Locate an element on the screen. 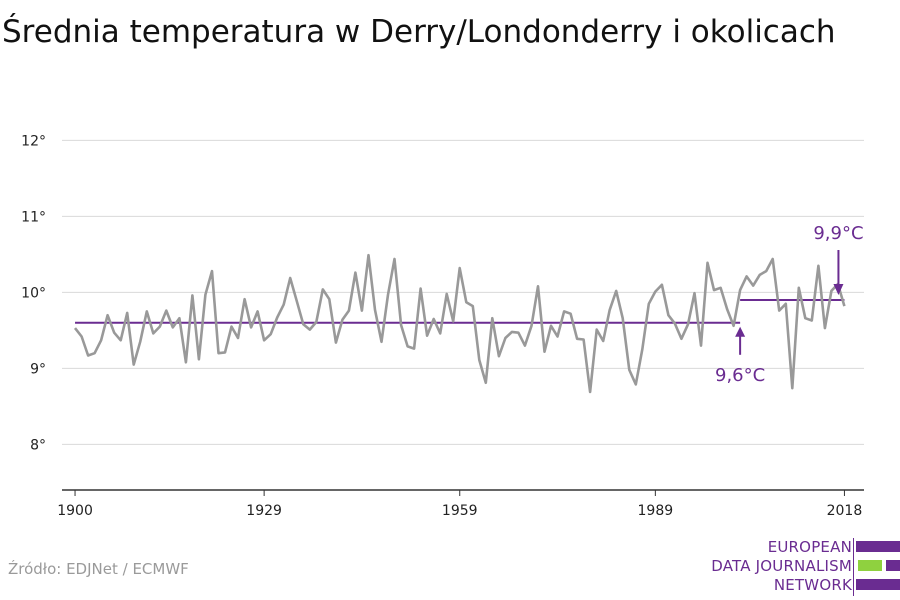 Image resolution: width=900 pixels, height=600 pixels. logo-divider is located at coordinates (853, 567).